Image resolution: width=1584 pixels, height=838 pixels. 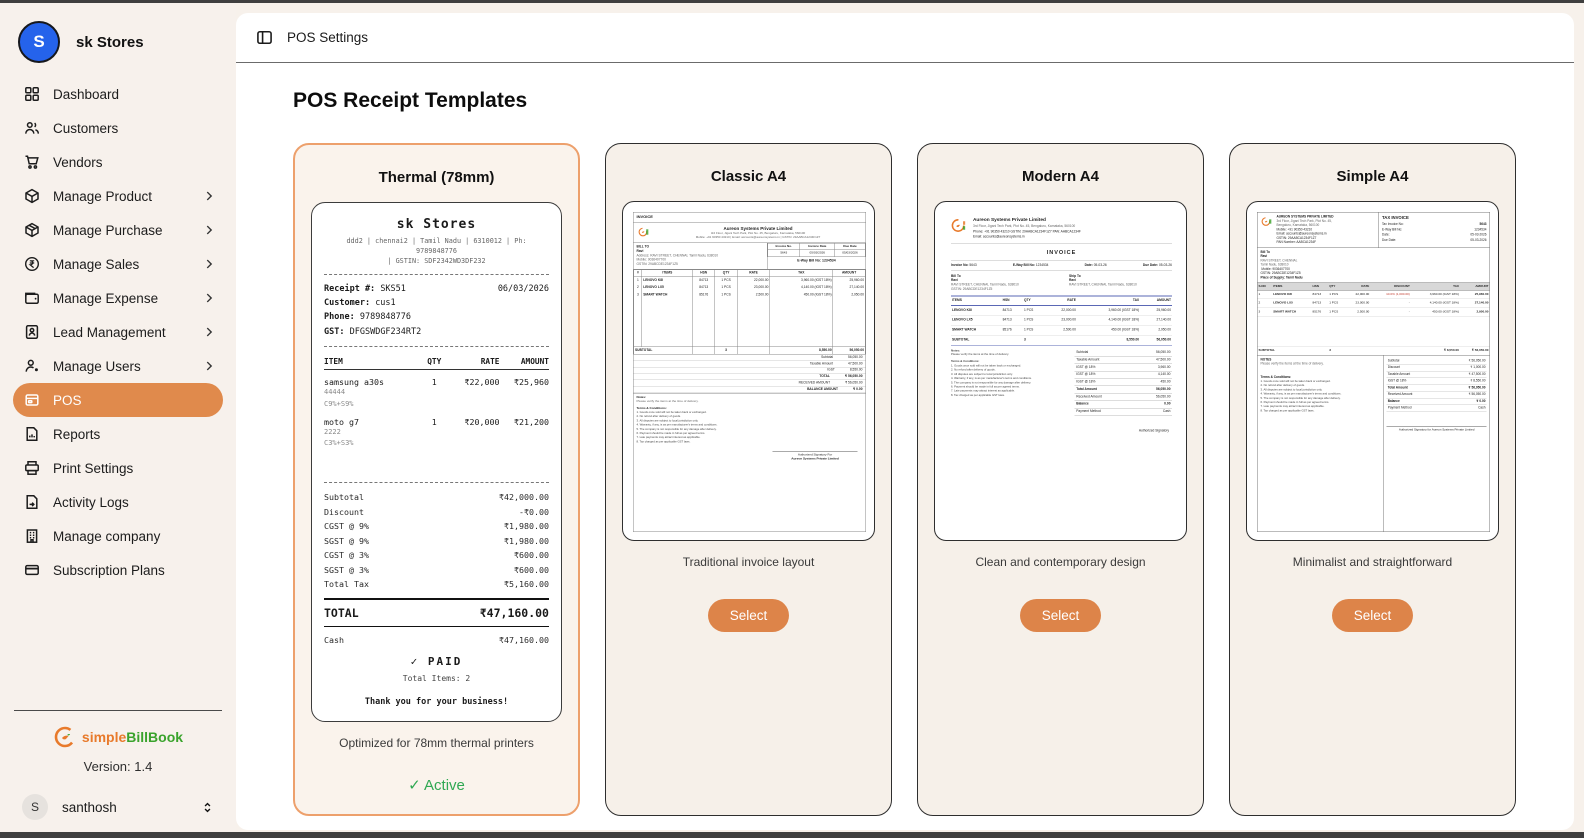 I want to click on company-email: Email: accounts@aureonsystems.in, so click(x=999, y=237).